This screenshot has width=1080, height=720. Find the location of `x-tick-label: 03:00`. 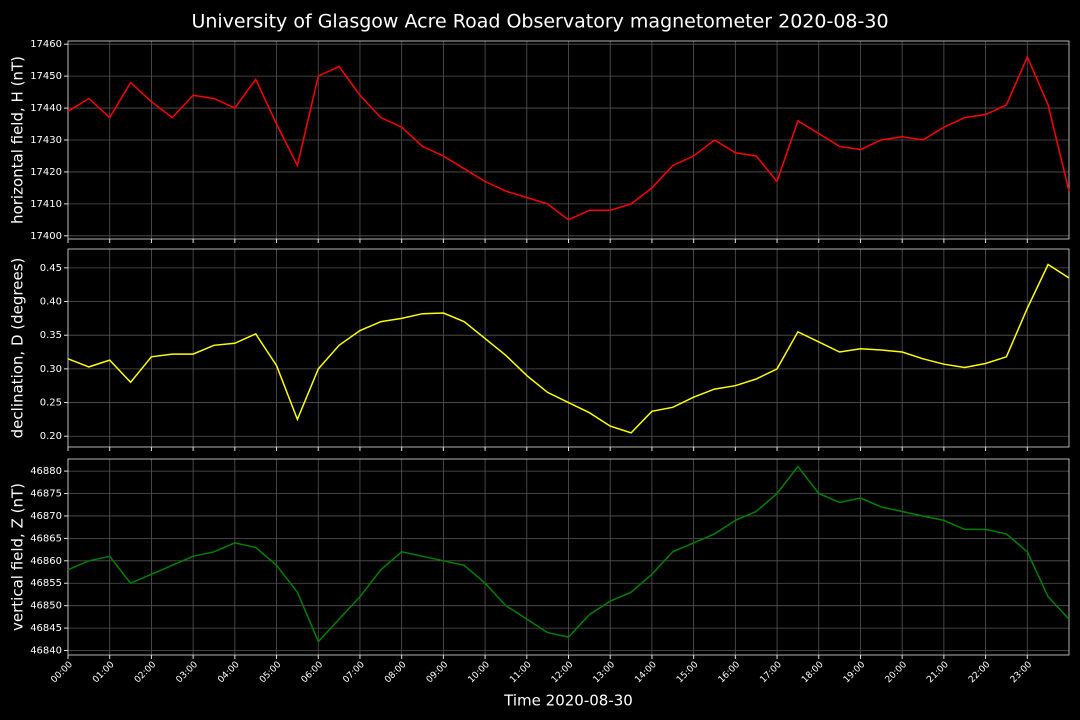

x-tick-label: 03:00 is located at coordinates (188, 673).